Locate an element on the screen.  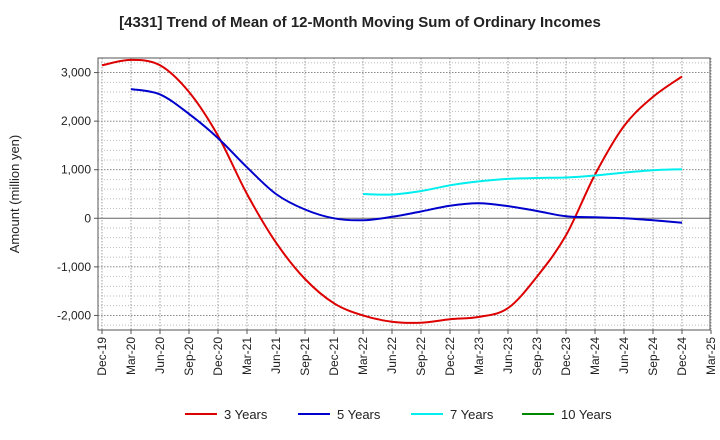
x-tick-label: Dec-21 is located at coordinates (334, 356).